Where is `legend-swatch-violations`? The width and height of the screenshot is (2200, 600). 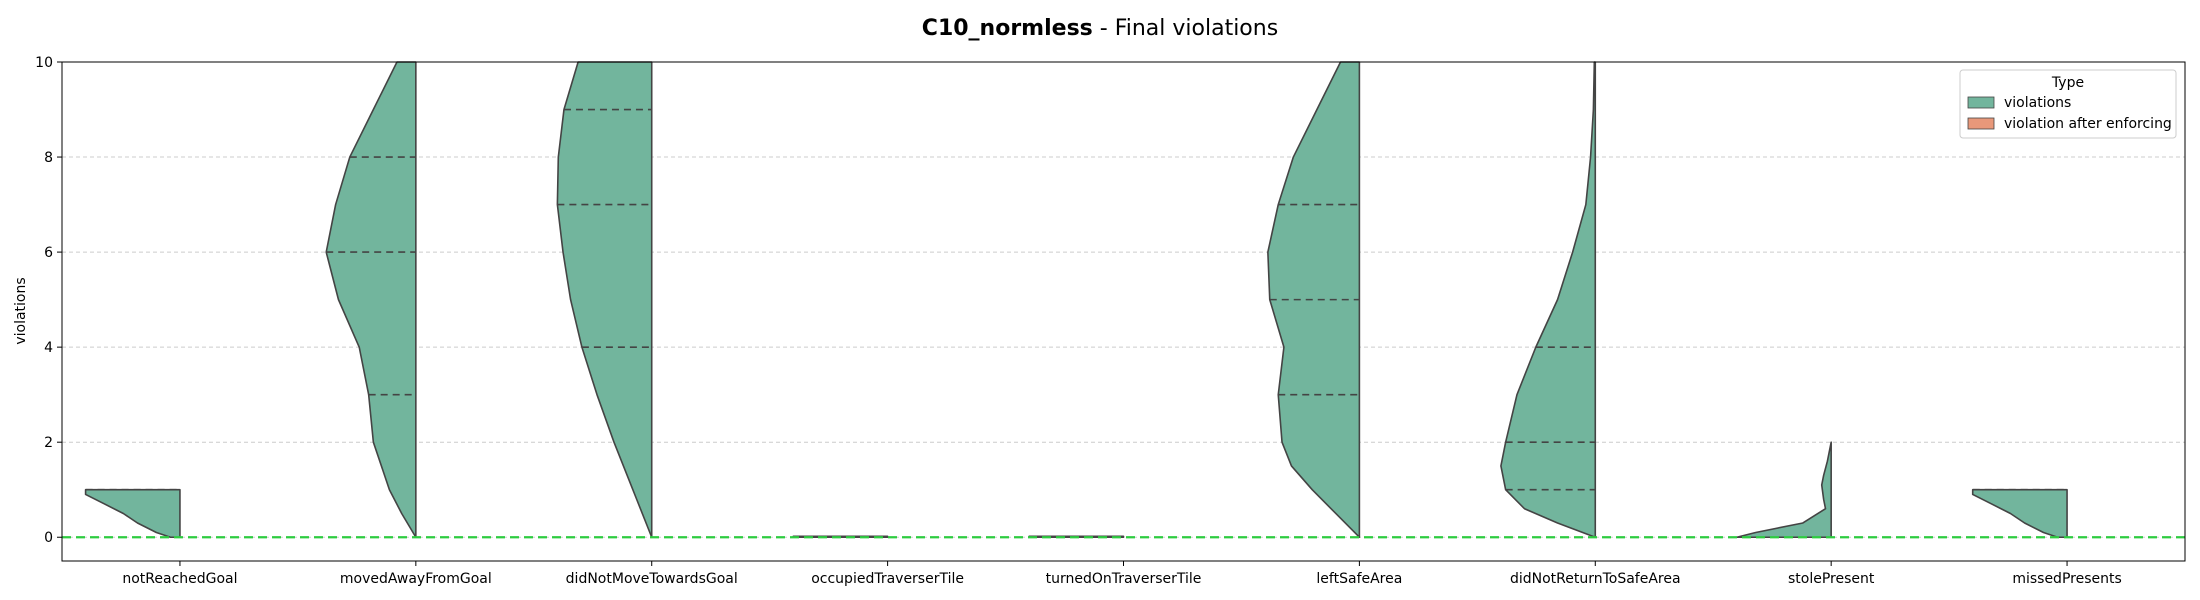
legend-swatch-violations is located at coordinates (1981, 102).